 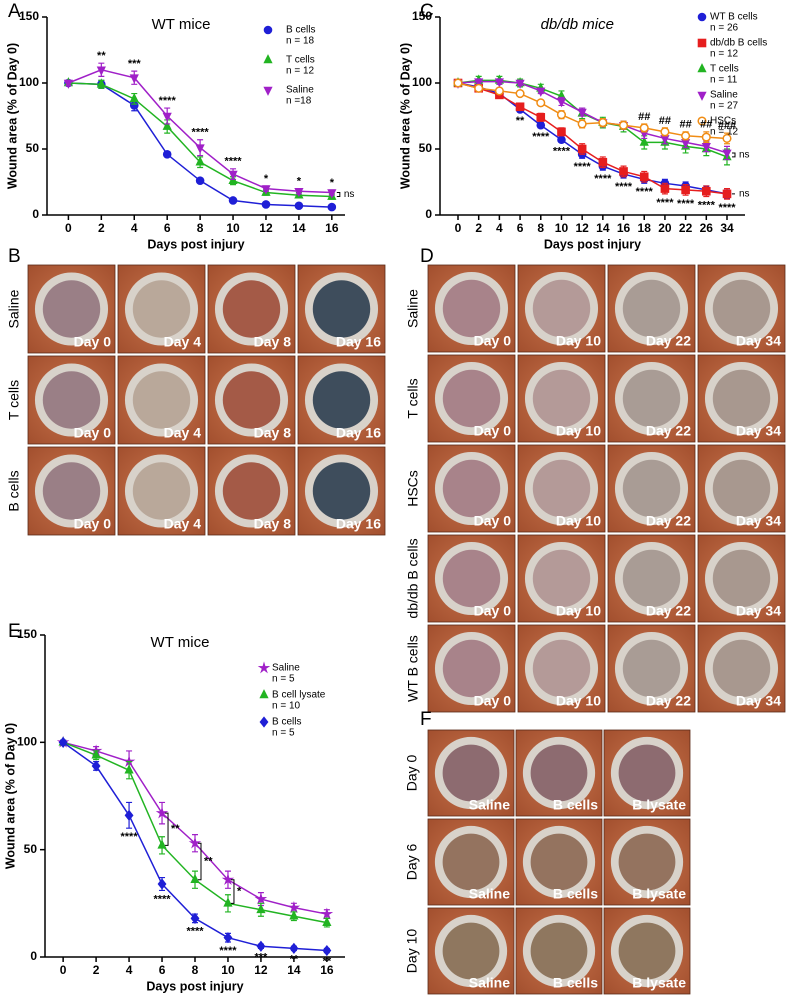 I want to click on wound-photo: B lysate, so click(x=647, y=951).